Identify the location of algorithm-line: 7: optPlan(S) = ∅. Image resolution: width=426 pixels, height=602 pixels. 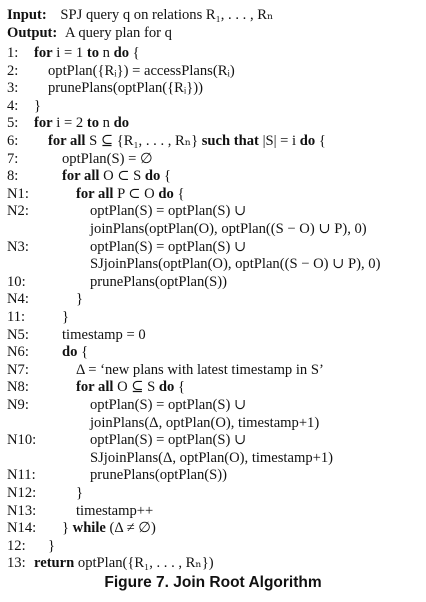
(213, 159).